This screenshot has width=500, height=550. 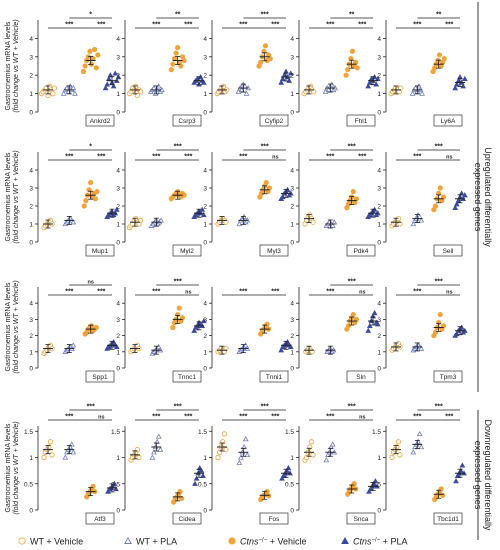 I want to click on panel-tnni1: 0 1 2 3 4 *** *** Tnni1, so click(x=248, y=335).